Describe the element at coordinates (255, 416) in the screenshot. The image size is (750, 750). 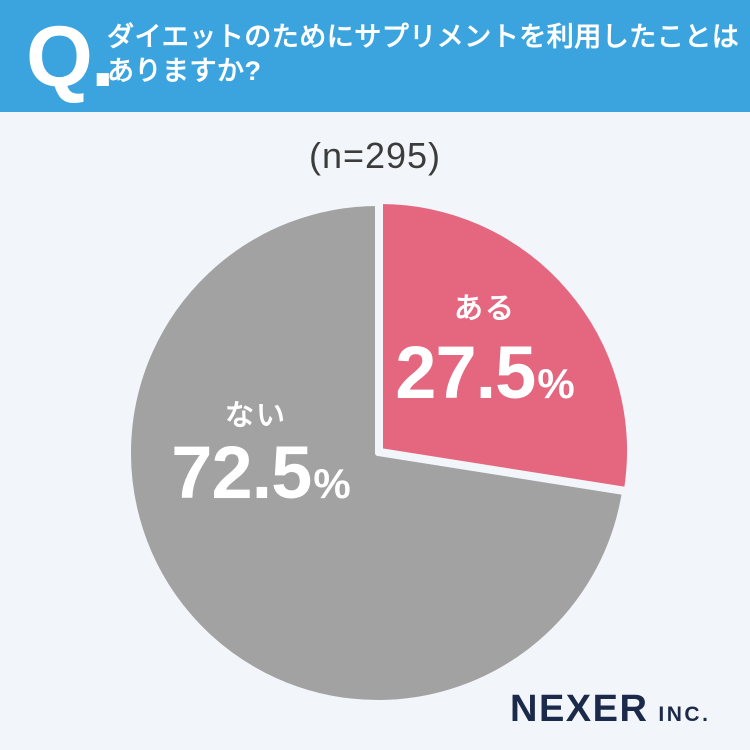
I see `slice-label-nai: ない` at that location.